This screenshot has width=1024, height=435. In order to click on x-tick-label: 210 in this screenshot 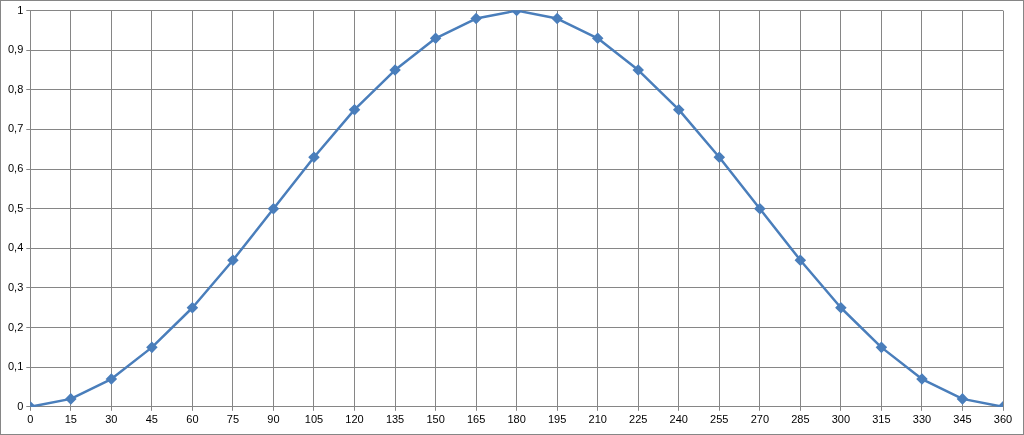, I will do `click(597, 419)`.